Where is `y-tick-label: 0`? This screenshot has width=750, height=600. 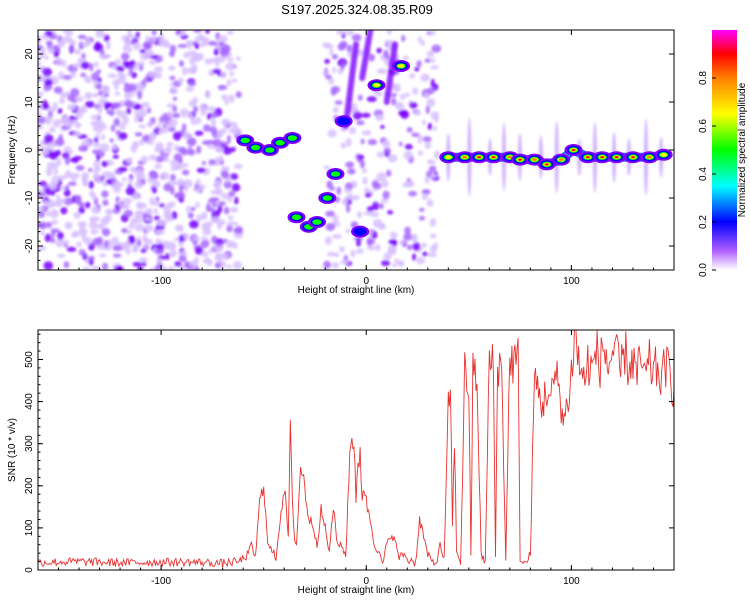
y-tick-label: 0 is located at coordinates (29, 570).